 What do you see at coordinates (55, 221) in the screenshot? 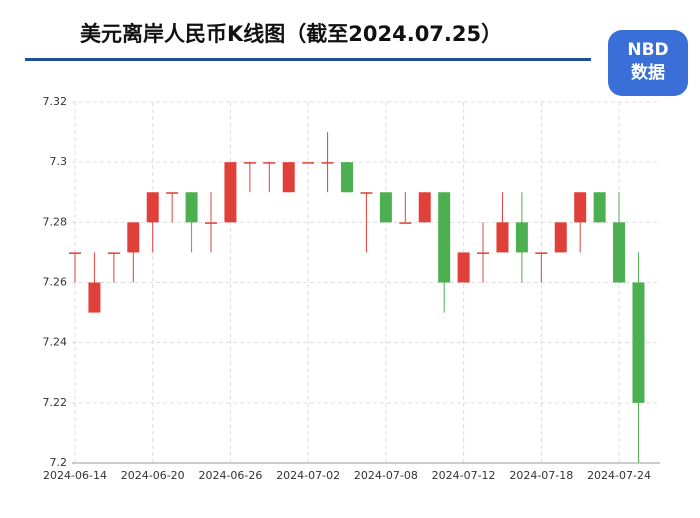
I see `y-tick-label: 7.28` at bounding box center [55, 221].